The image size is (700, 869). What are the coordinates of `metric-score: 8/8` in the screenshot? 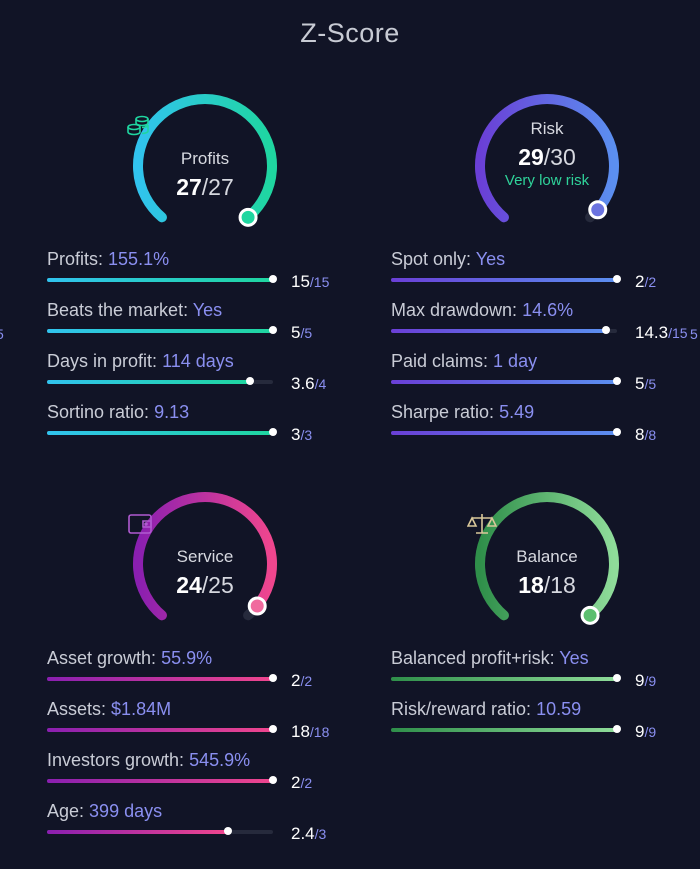 It's located at (646, 434).